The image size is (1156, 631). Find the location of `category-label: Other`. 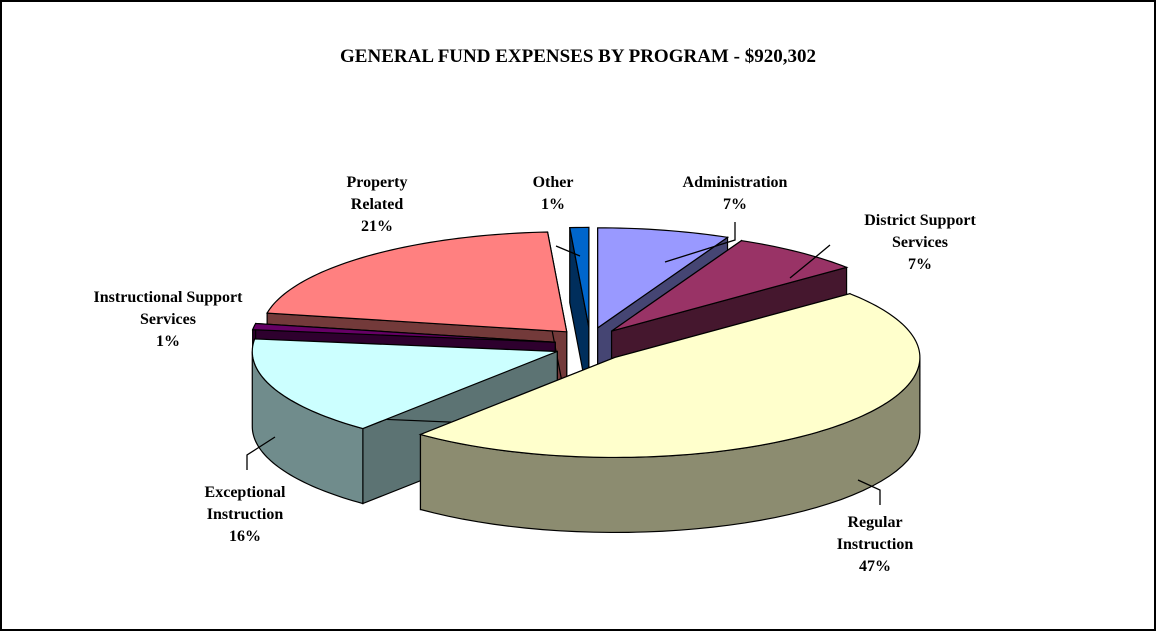

category-label: Other is located at coordinates (553, 182).